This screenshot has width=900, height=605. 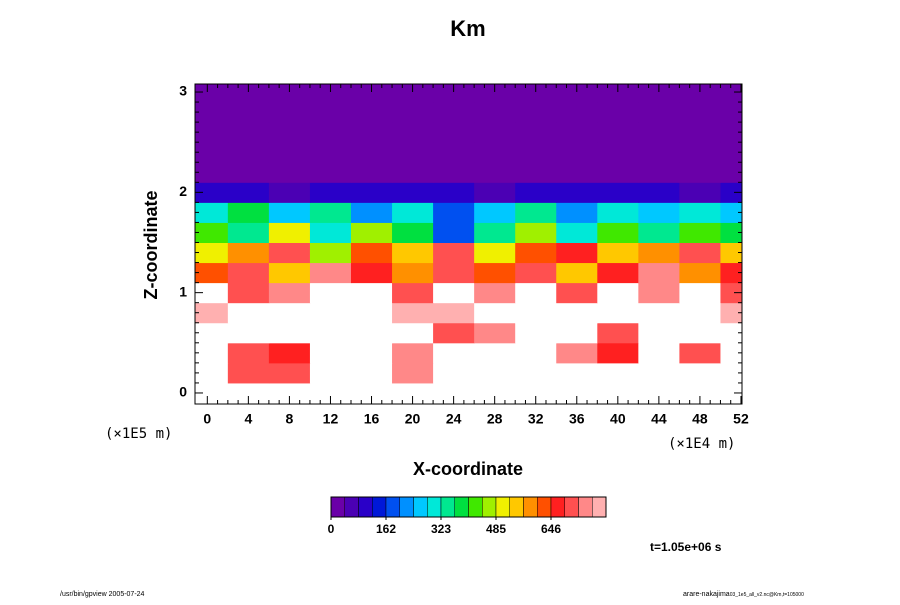 What do you see at coordinates (700, 419) in the screenshot?
I see `x-tick-label: 48` at bounding box center [700, 419].